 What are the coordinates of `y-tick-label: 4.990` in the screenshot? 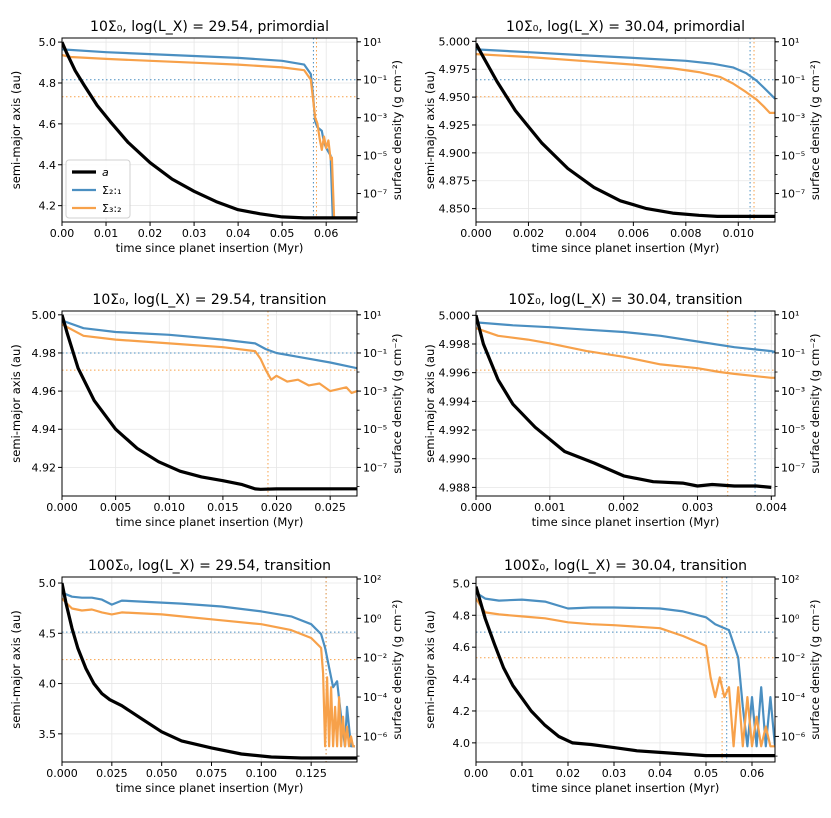 It's located at (455, 459).